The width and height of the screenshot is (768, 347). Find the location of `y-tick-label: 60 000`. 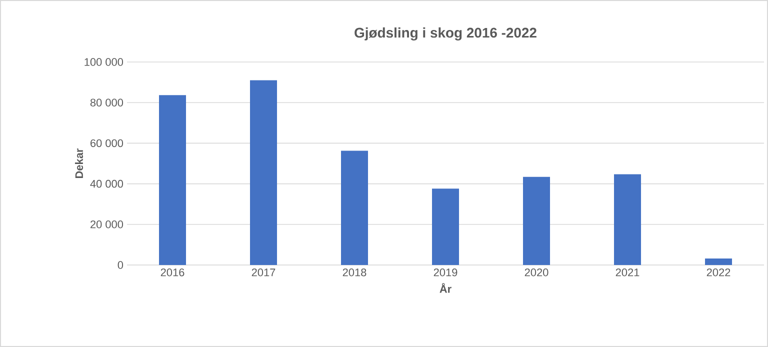

y-tick-label: 60 000 is located at coordinates (107, 143).